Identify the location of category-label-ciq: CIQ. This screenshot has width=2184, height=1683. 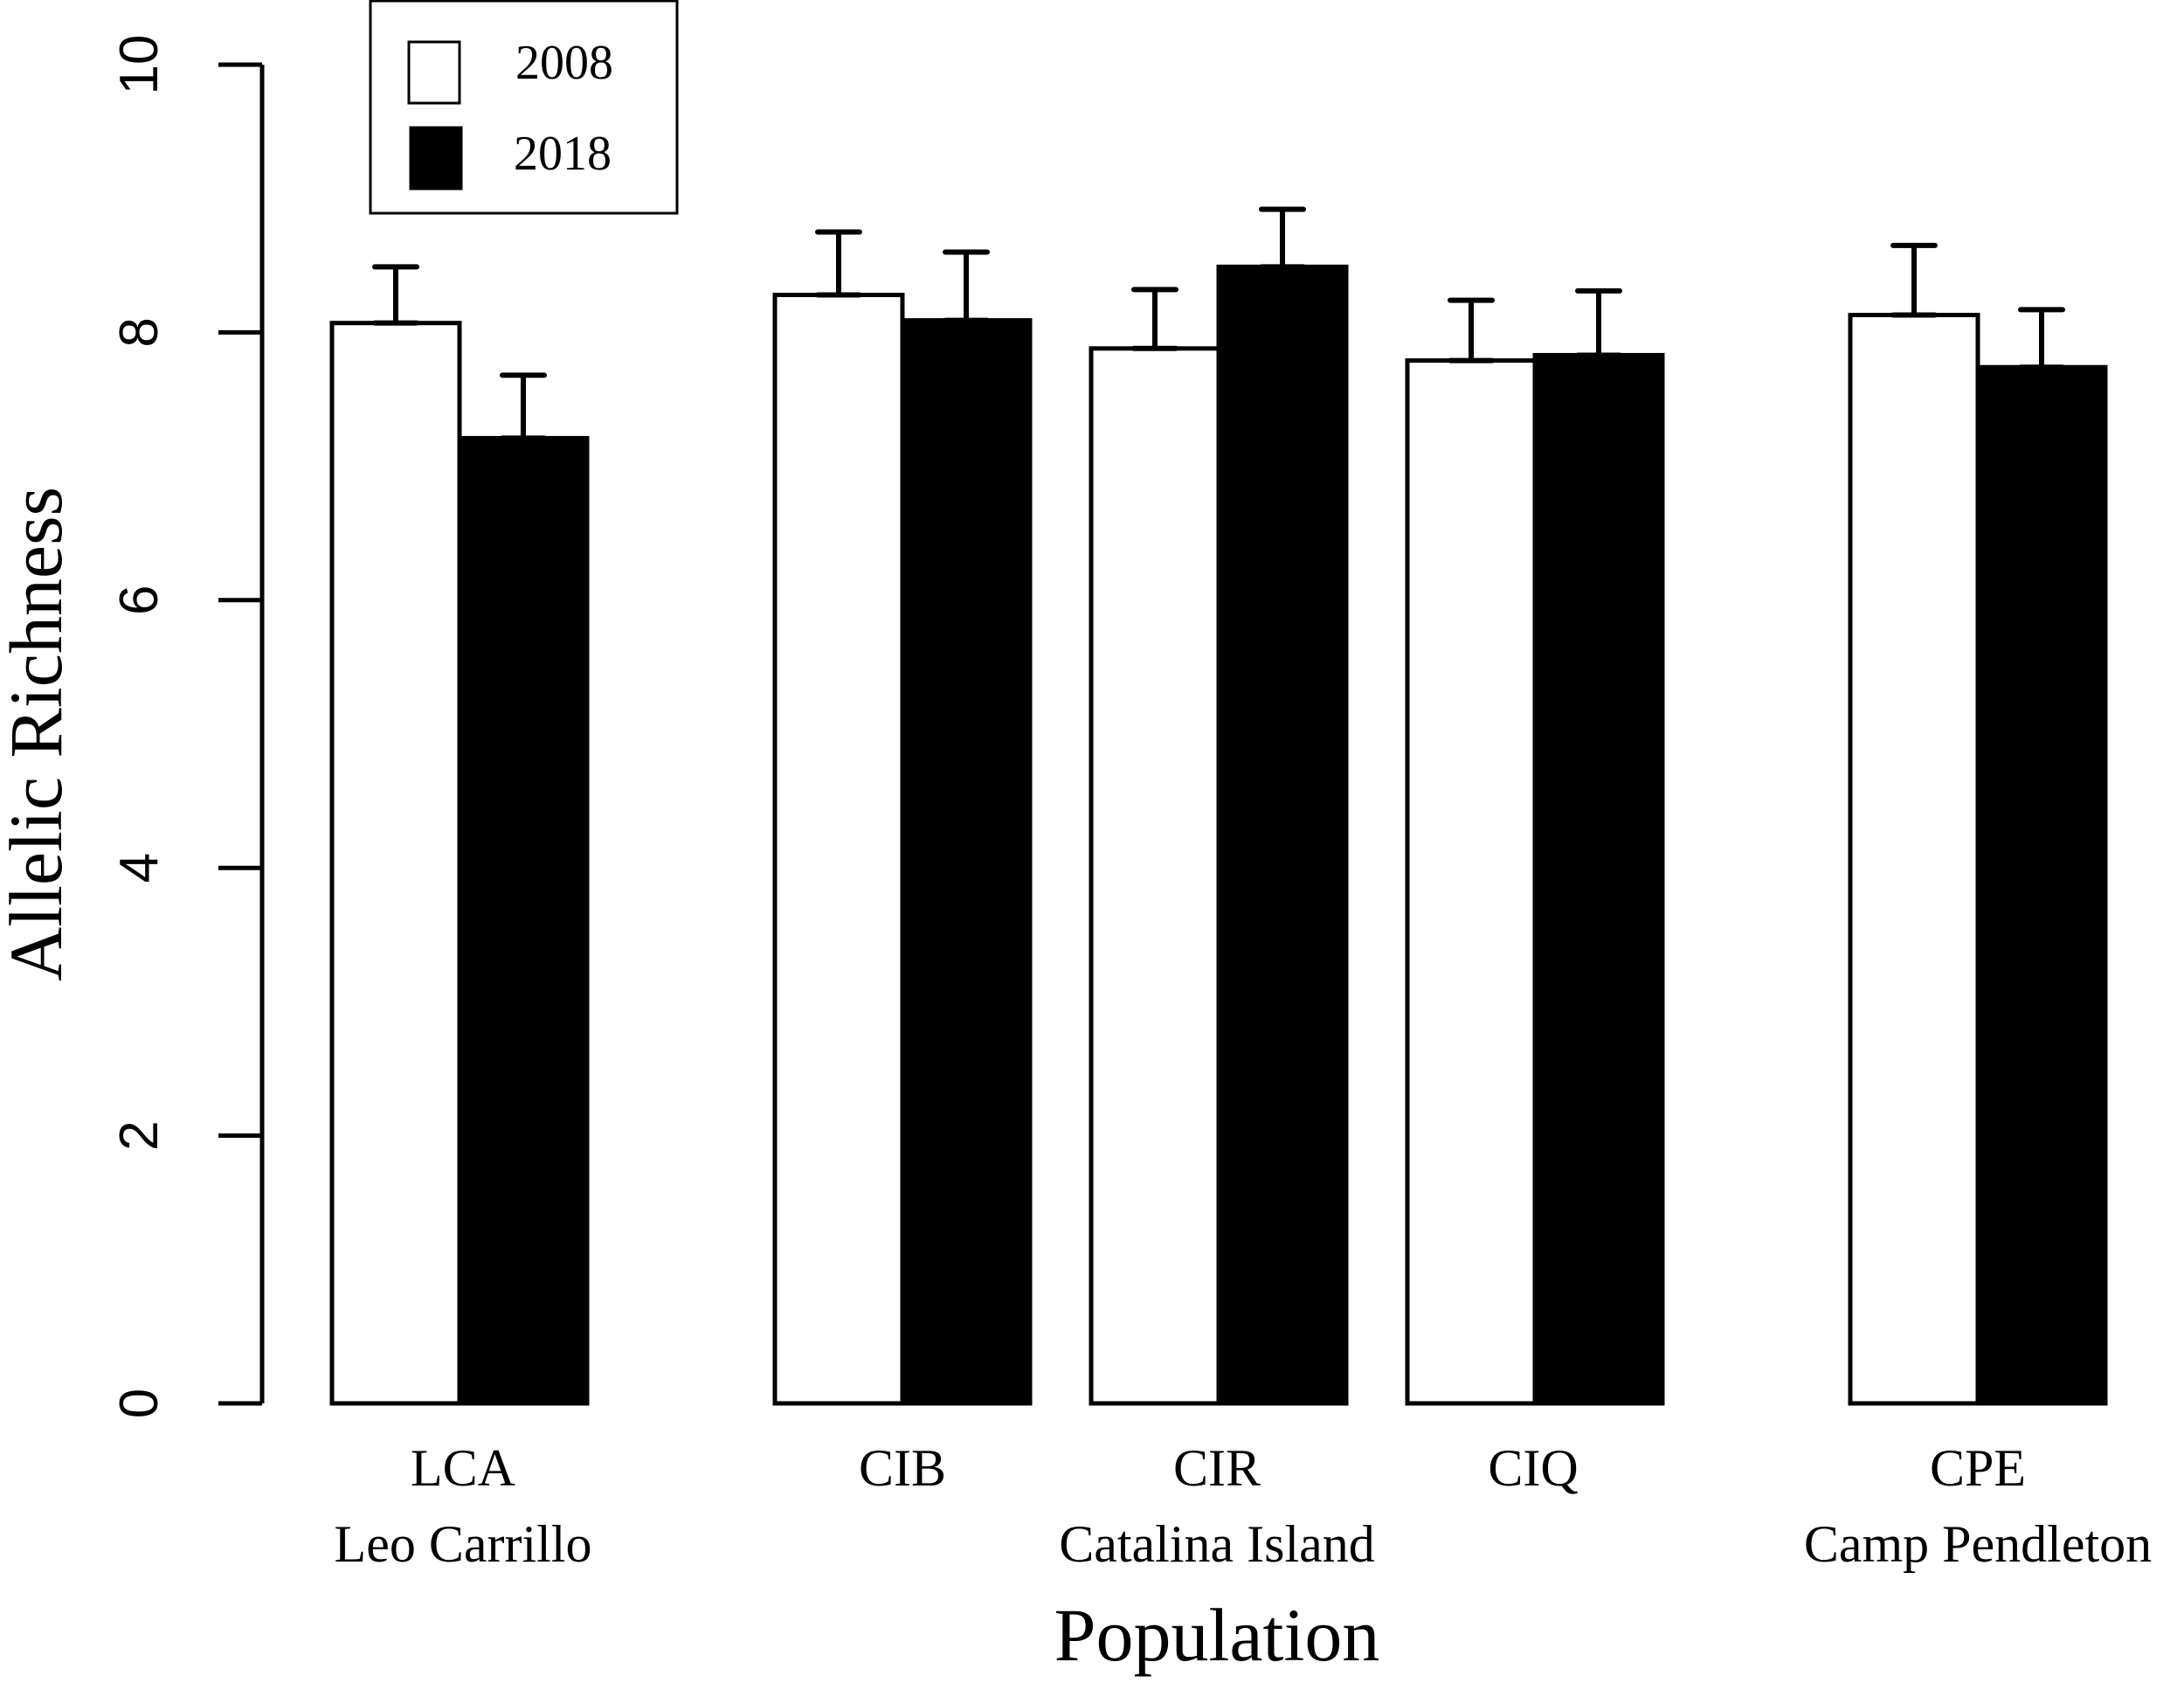
(1533, 1468).